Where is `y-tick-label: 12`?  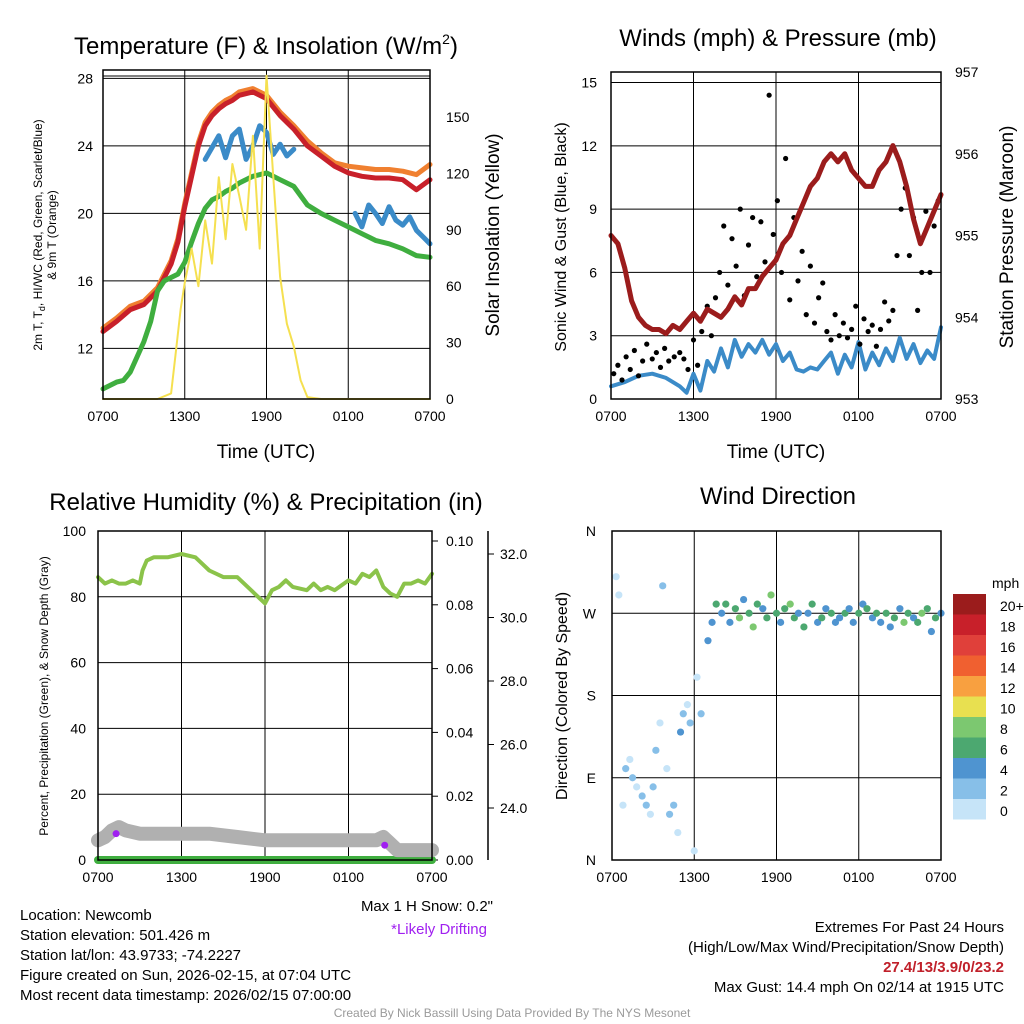 y-tick-label: 12 is located at coordinates (85, 348).